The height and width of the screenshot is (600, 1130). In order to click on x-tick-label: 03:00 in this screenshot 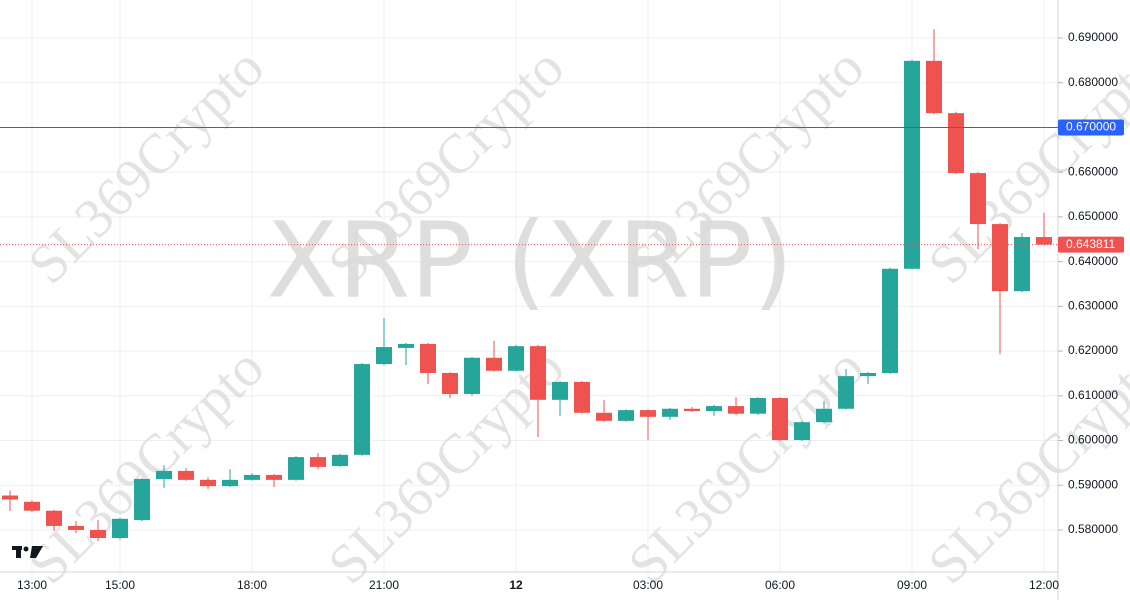, I will do `click(648, 585)`.